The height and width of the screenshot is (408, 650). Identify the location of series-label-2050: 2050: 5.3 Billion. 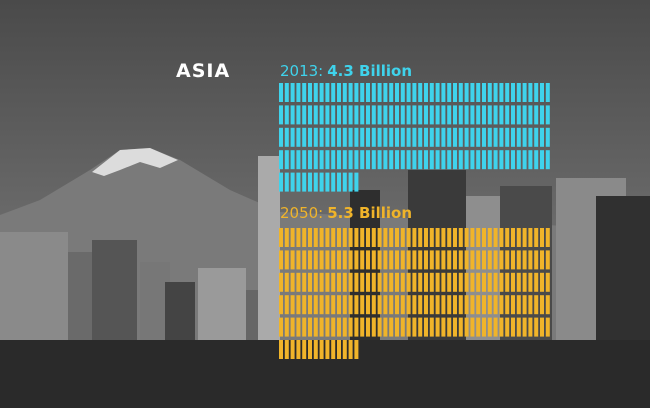
(346, 213).